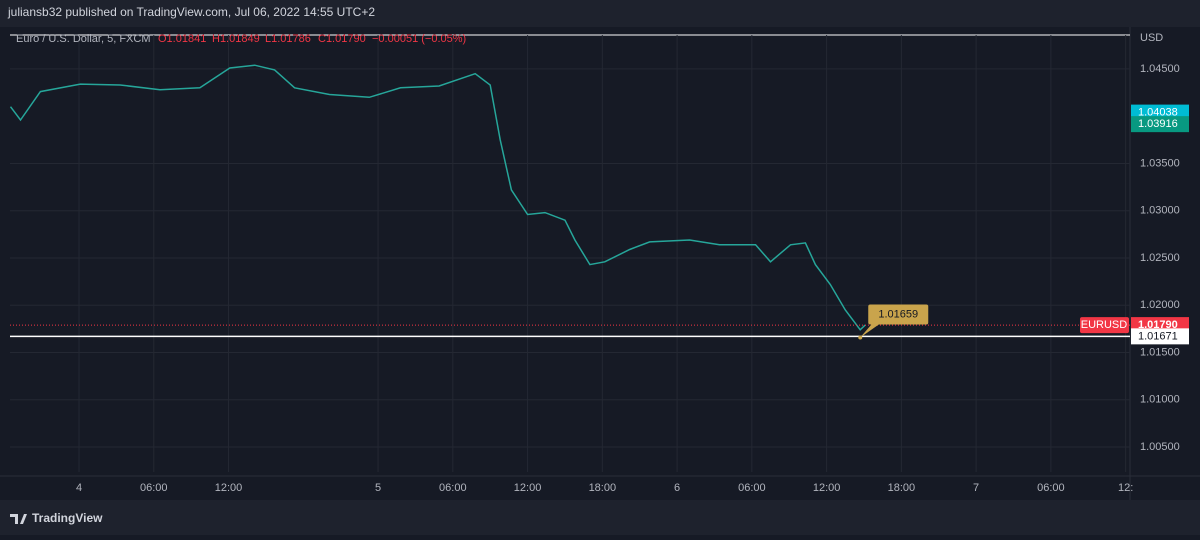  Describe the element at coordinates (1160, 400) in the screenshot. I see `y-tick-label: 1.01000` at that location.